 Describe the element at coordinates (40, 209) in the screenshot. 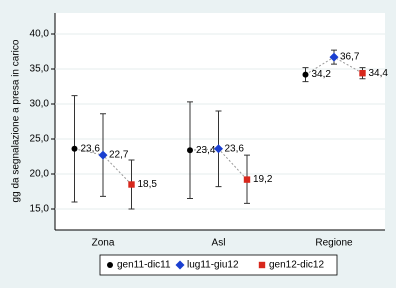

I see `y-tick-label: 15,0` at that location.